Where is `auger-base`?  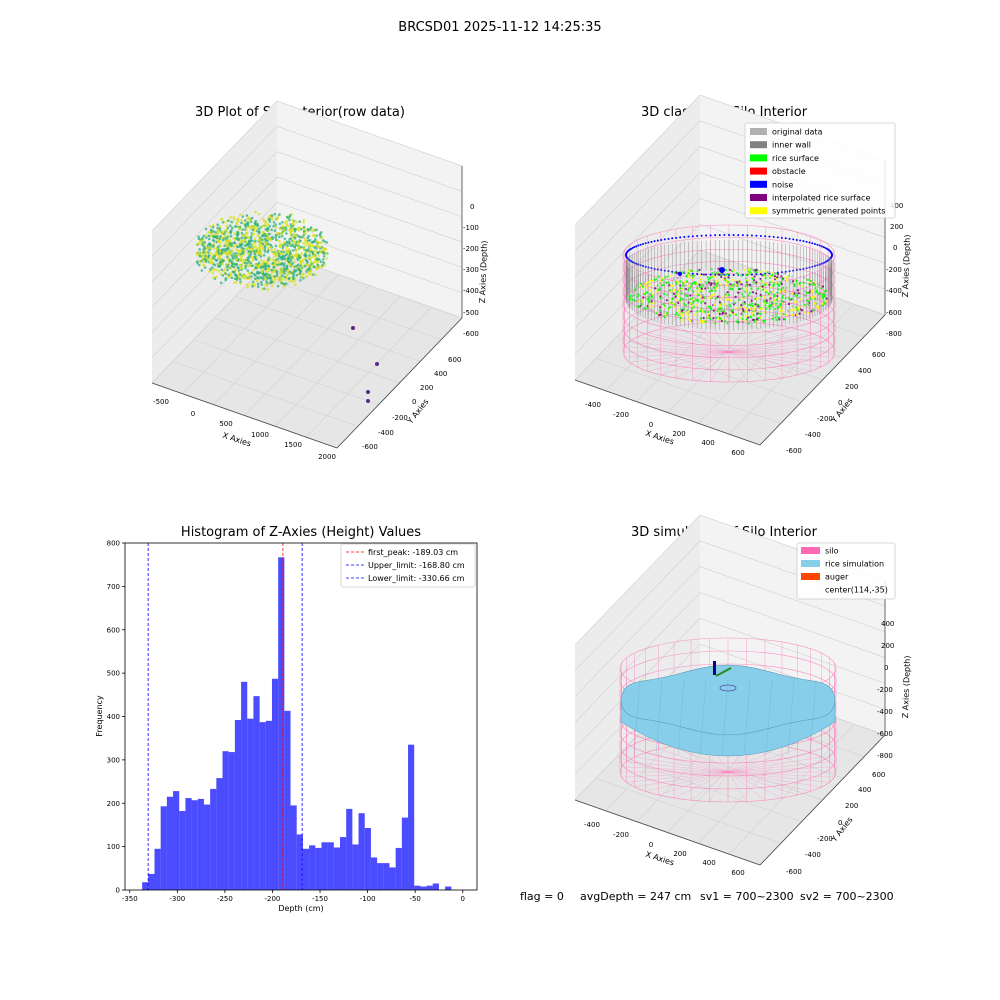
auger-base is located at coordinates (728, 688).